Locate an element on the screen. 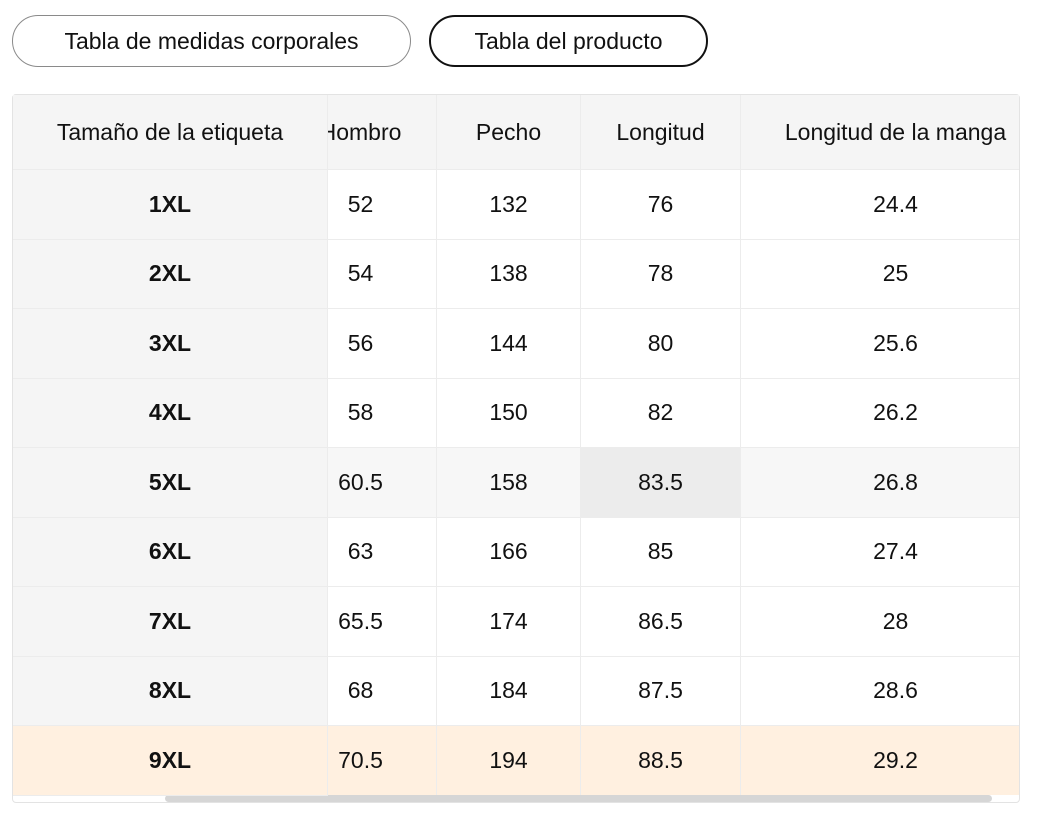 Image resolution: width=1042 pixels, height=820 pixels. table-cell: 65.5 is located at coordinates (382, 622).